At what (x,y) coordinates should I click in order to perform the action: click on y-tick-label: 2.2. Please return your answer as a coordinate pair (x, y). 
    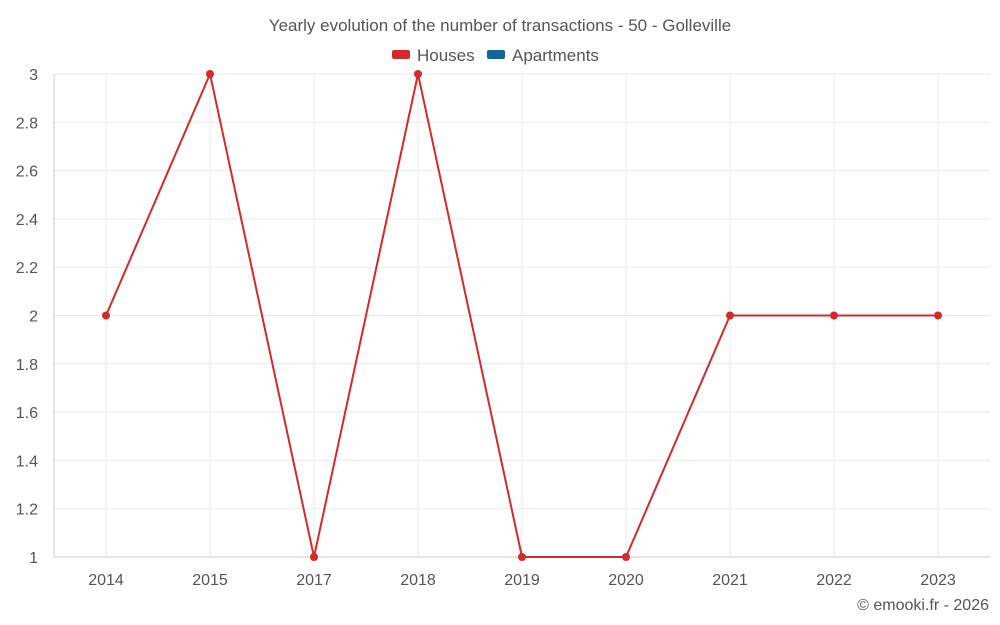
    Looking at the image, I should click on (27, 268).